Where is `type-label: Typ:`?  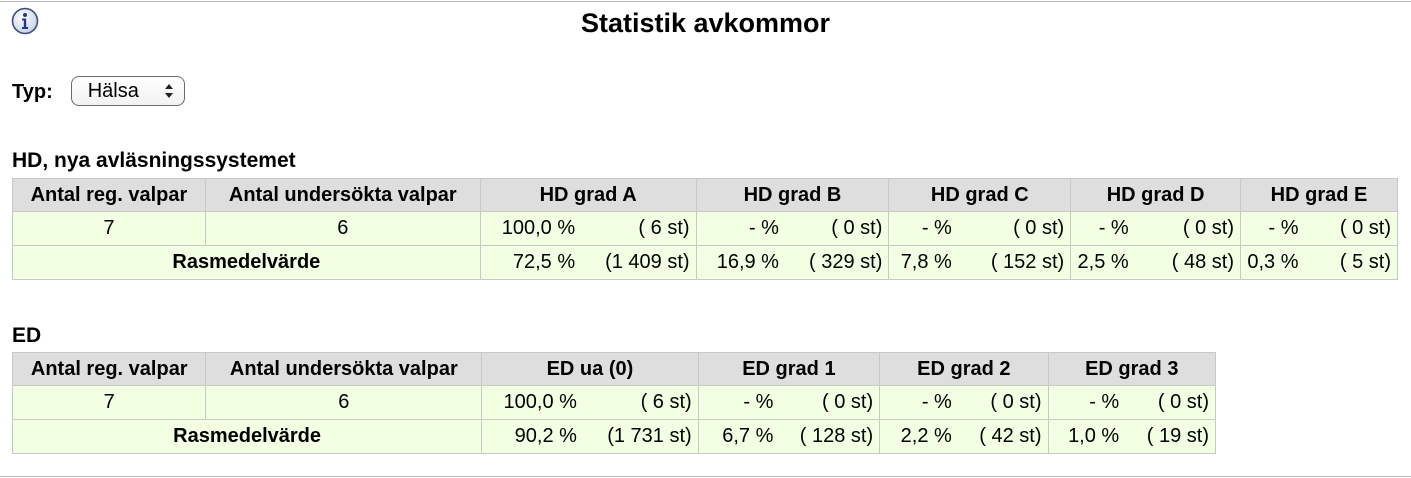 type-label: Typ: is located at coordinates (32, 91).